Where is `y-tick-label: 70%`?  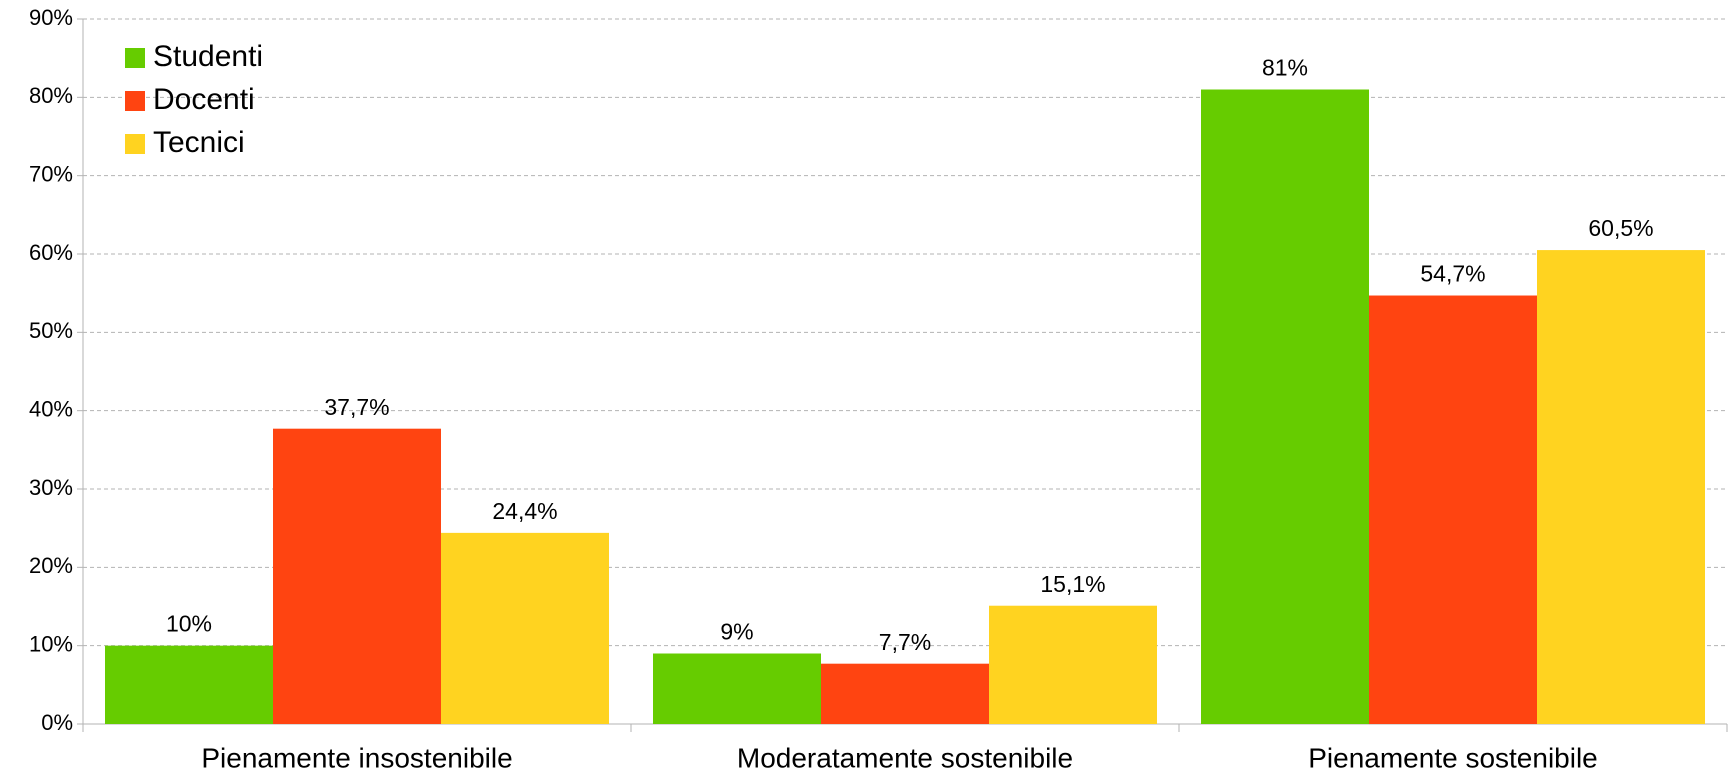 y-tick-label: 70% is located at coordinates (51, 173).